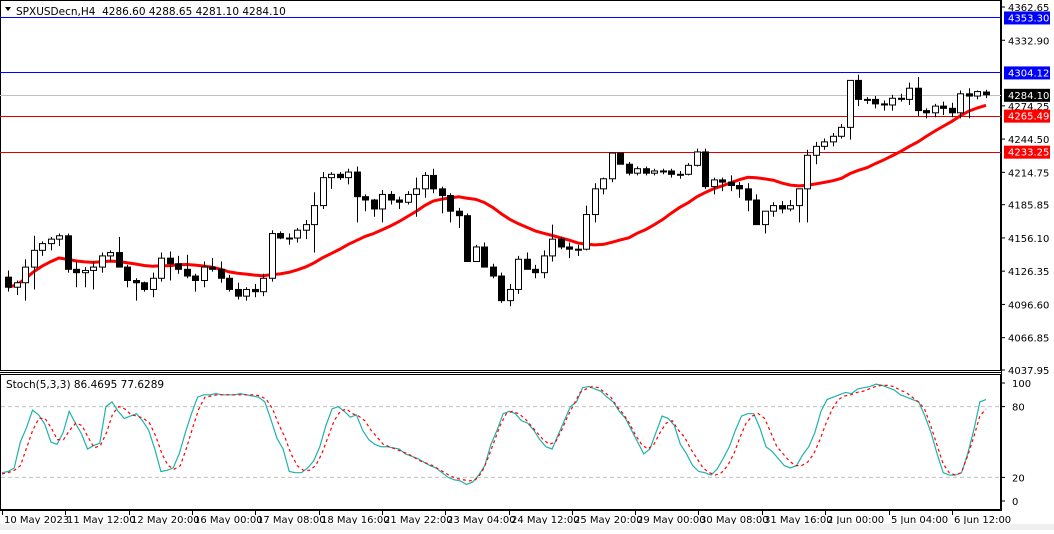  What do you see at coordinates (228, 520) in the screenshot?
I see `time-tick-label: 16 May 00:00` at bounding box center [228, 520].